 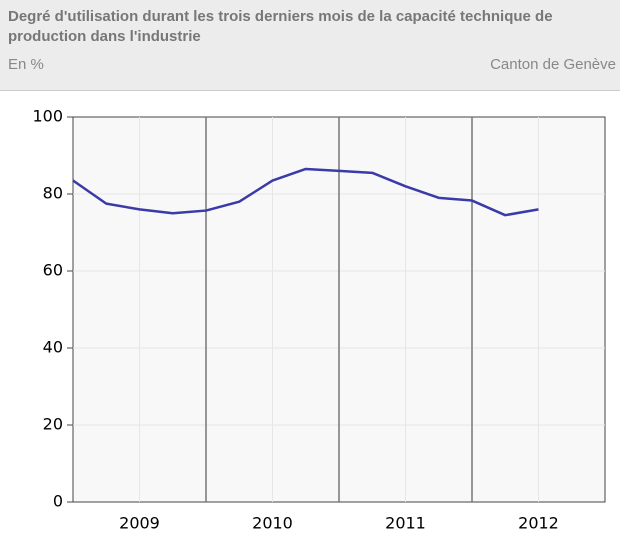 I want to click on y-tick-label: 40, so click(x=53, y=347).